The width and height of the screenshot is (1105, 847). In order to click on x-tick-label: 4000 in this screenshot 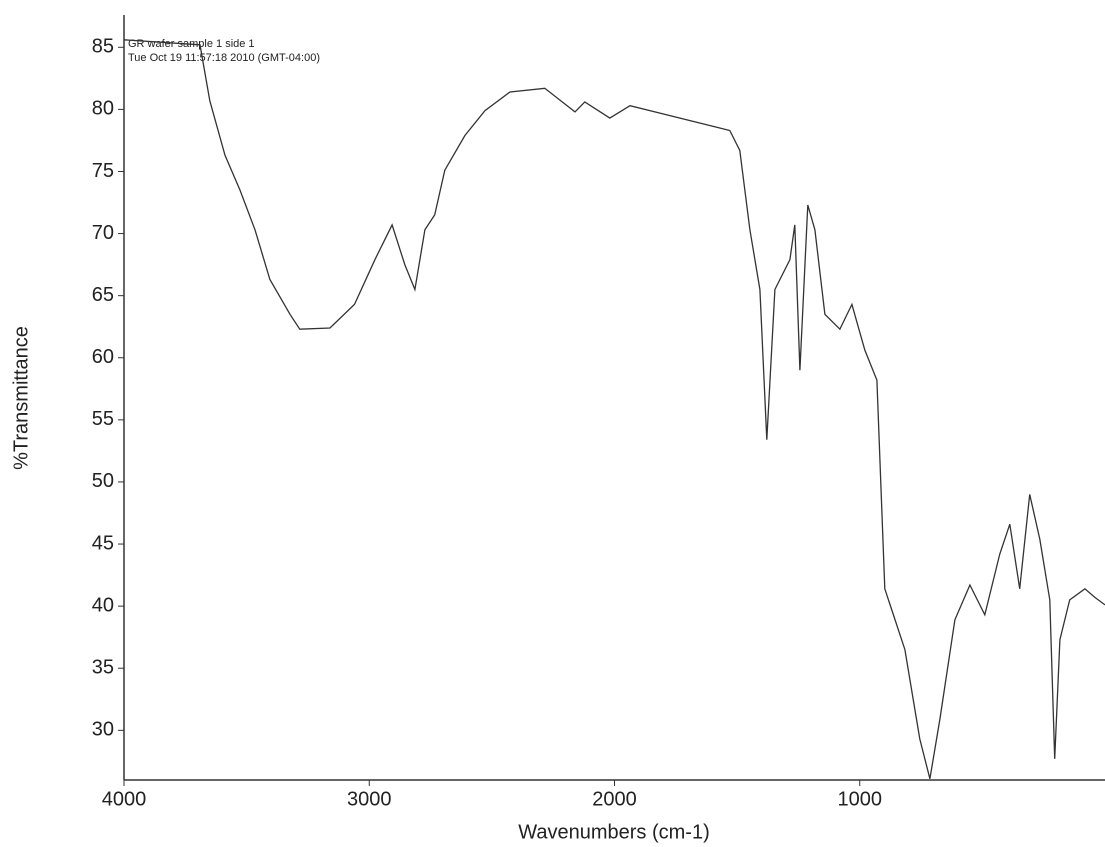, I will do `click(124, 799)`.